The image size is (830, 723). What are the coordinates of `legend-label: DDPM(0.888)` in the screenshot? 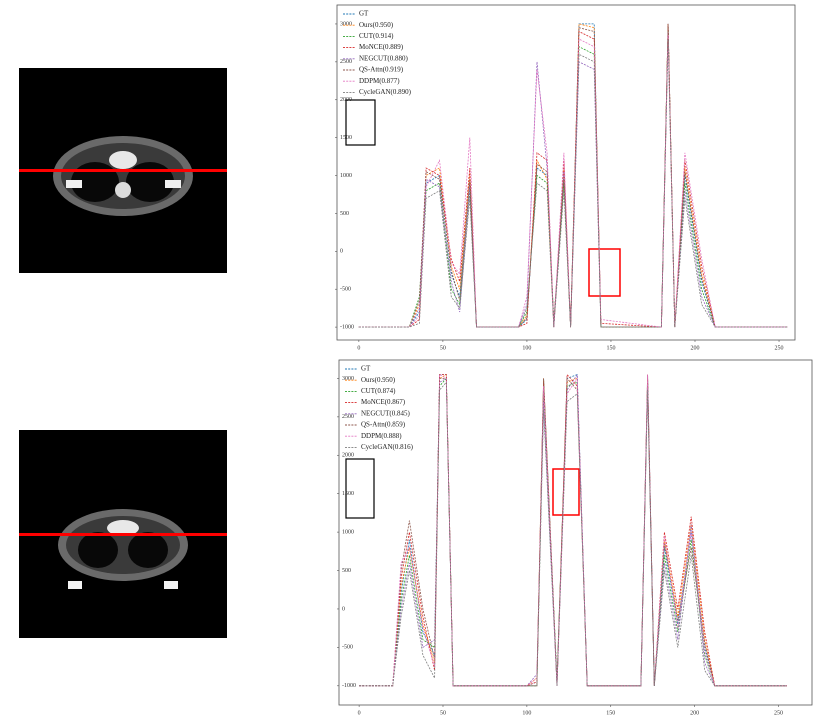 It's located at (381, 436).